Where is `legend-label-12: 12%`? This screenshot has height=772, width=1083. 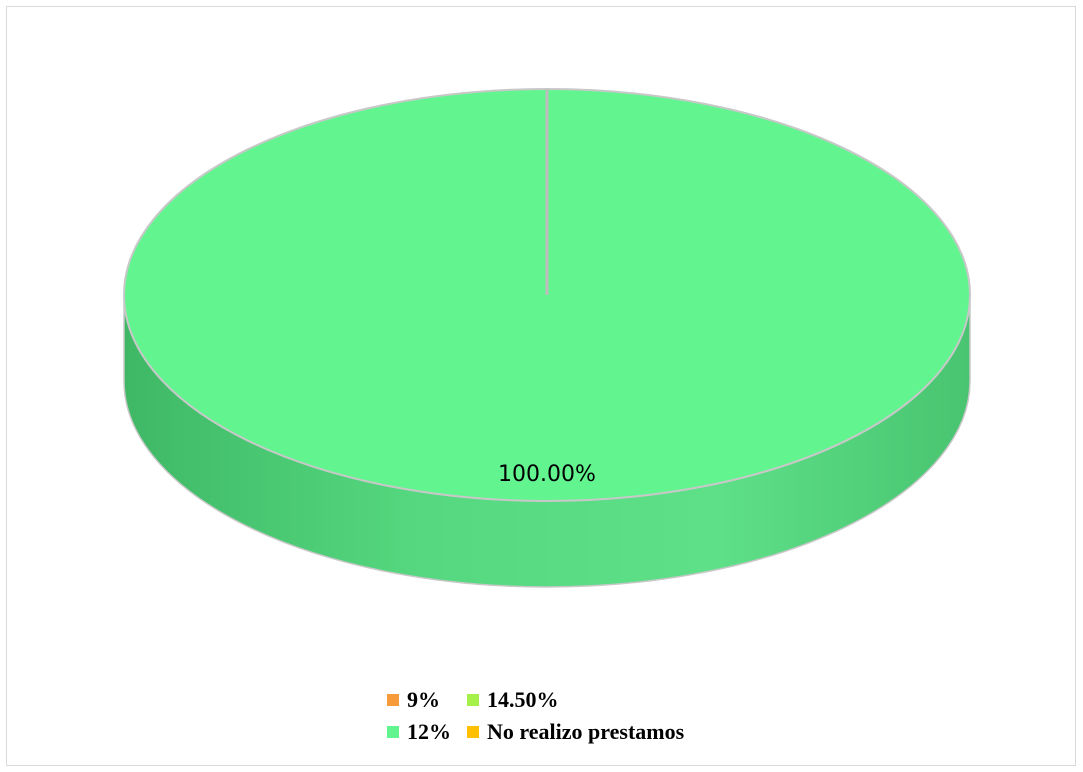 legend-label-12: 12% is located at coordinates (429, 731).